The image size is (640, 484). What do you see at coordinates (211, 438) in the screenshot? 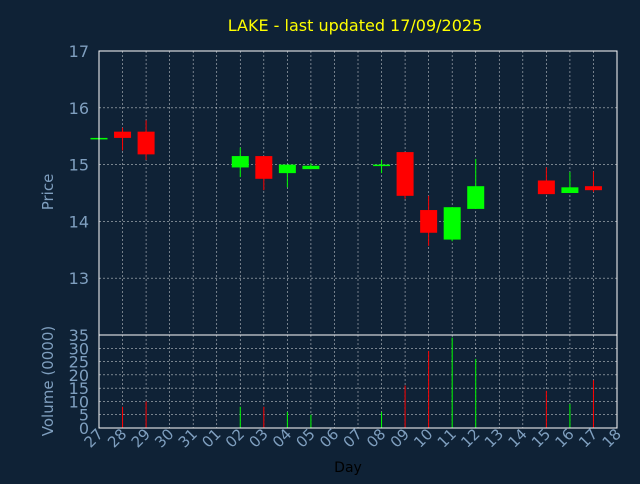
I see `x-tick-label: 01` at bounding box center [211, 438].